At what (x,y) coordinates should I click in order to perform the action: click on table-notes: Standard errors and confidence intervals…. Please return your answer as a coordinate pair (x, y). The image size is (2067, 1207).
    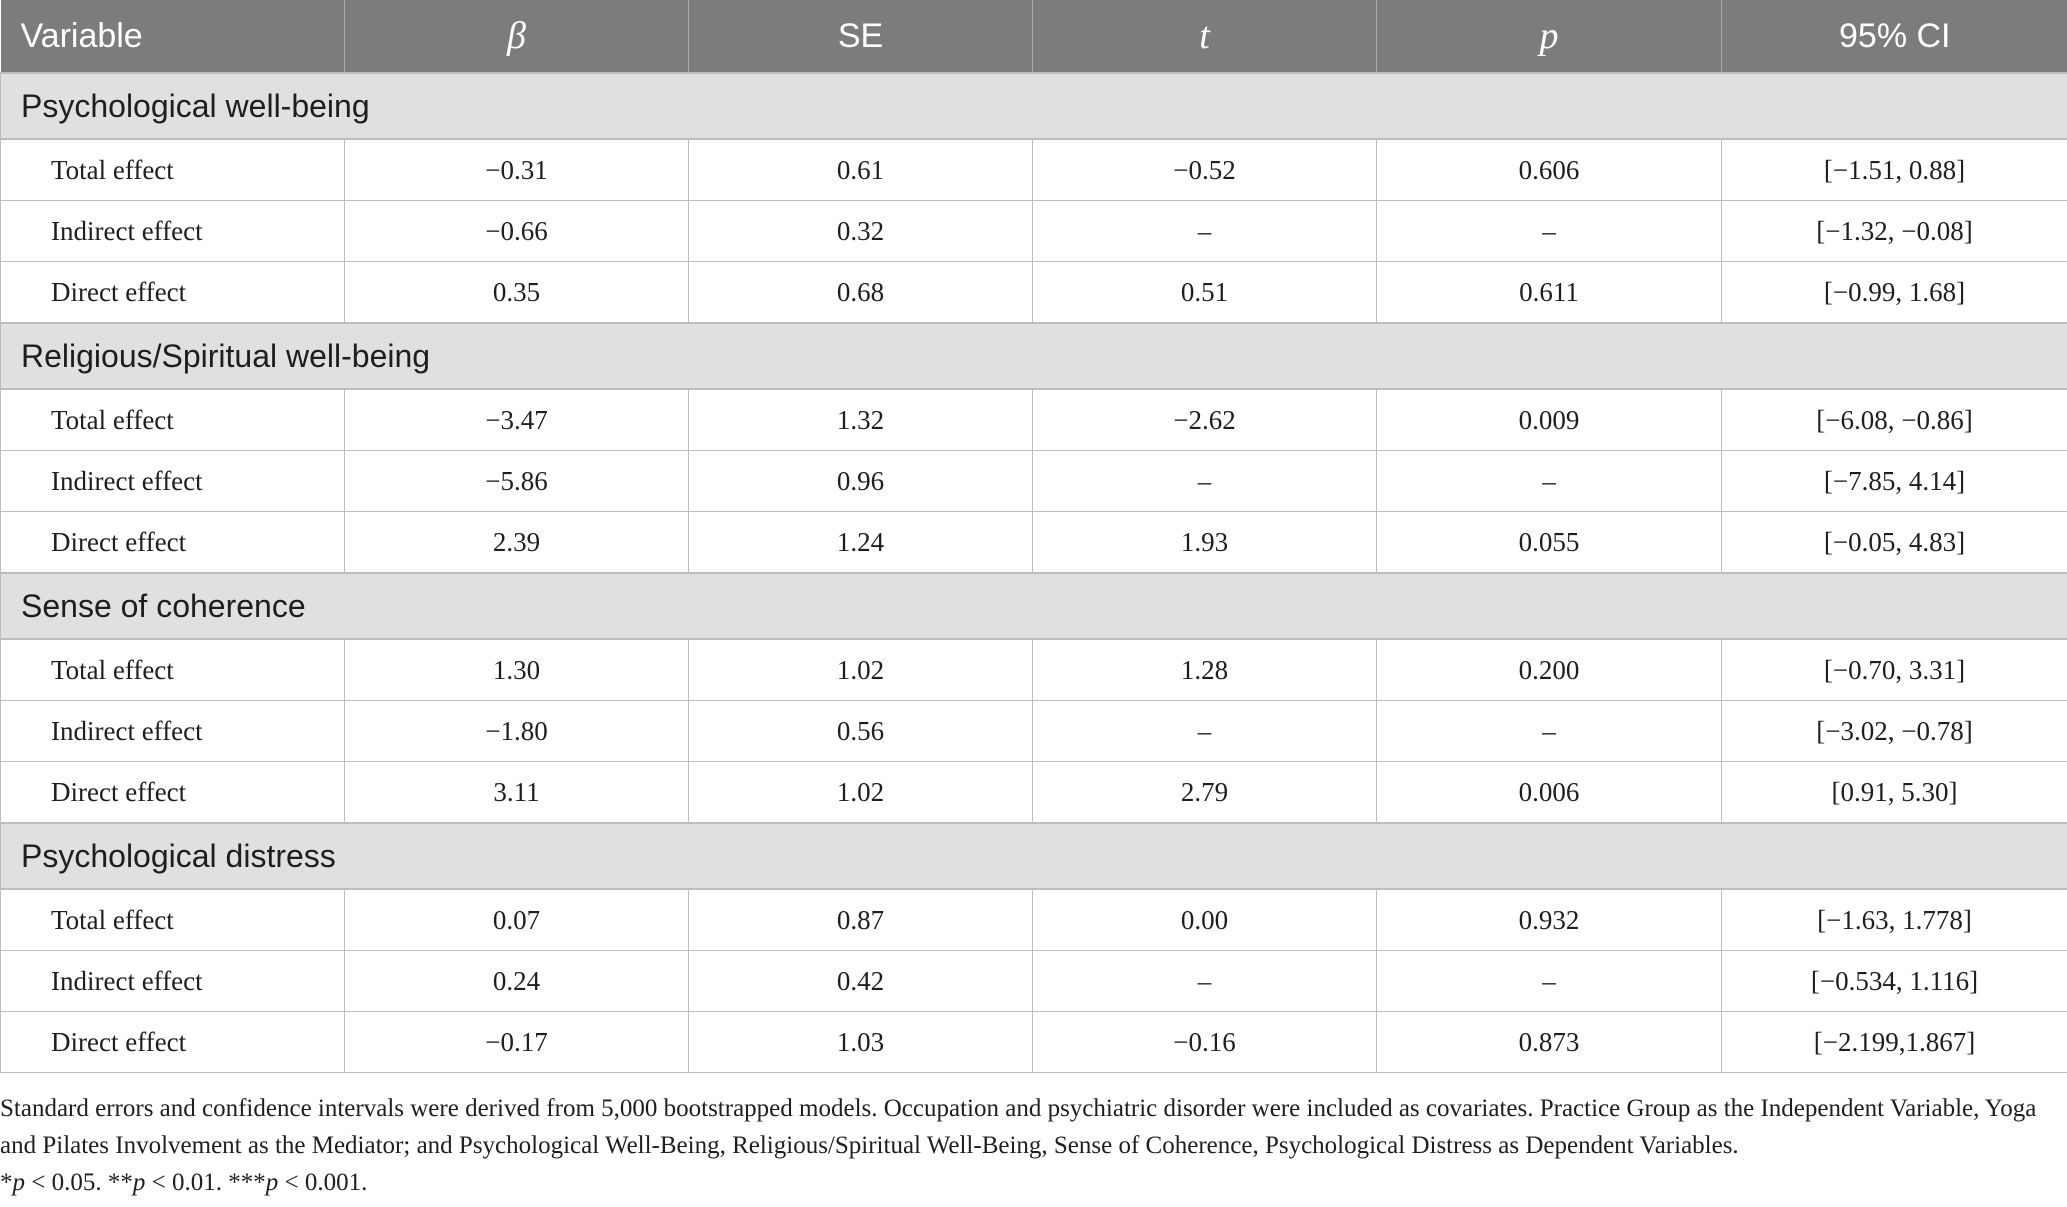
    Looking at the image, I should click on (1030, 1145).